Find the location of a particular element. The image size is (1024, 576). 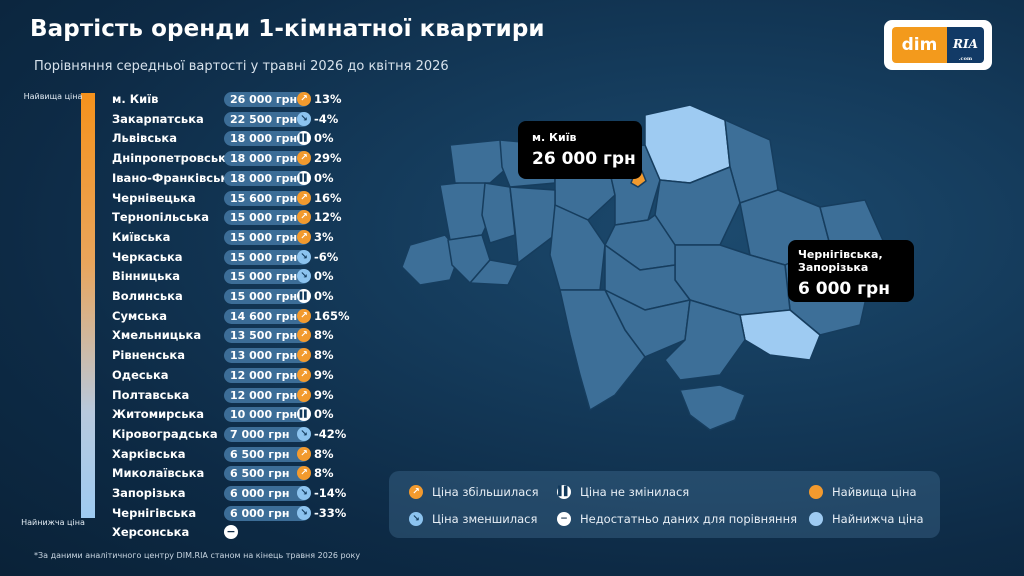

region-khmelnytska is located at coordinates (532, 225).